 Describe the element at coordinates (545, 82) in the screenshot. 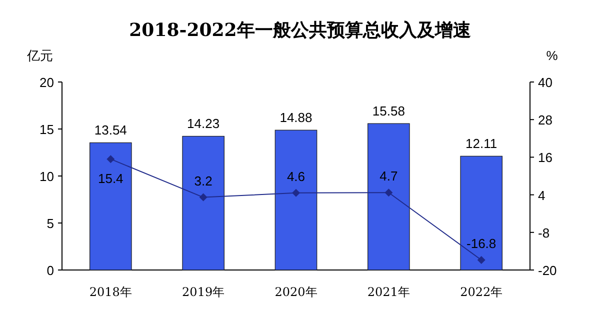

I see `y2-tick-label: 40` at that location.